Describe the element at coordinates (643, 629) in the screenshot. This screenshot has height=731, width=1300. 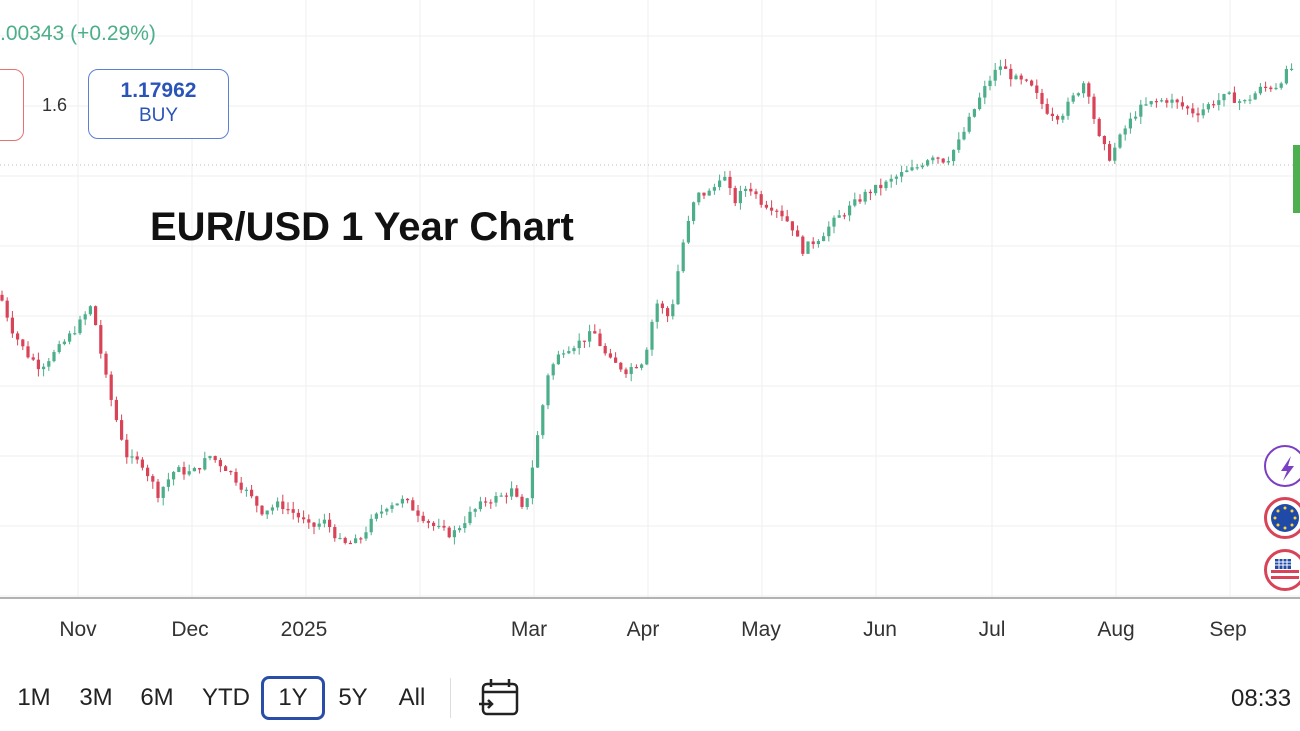
I see `x-tick-label: Apr` at that location.